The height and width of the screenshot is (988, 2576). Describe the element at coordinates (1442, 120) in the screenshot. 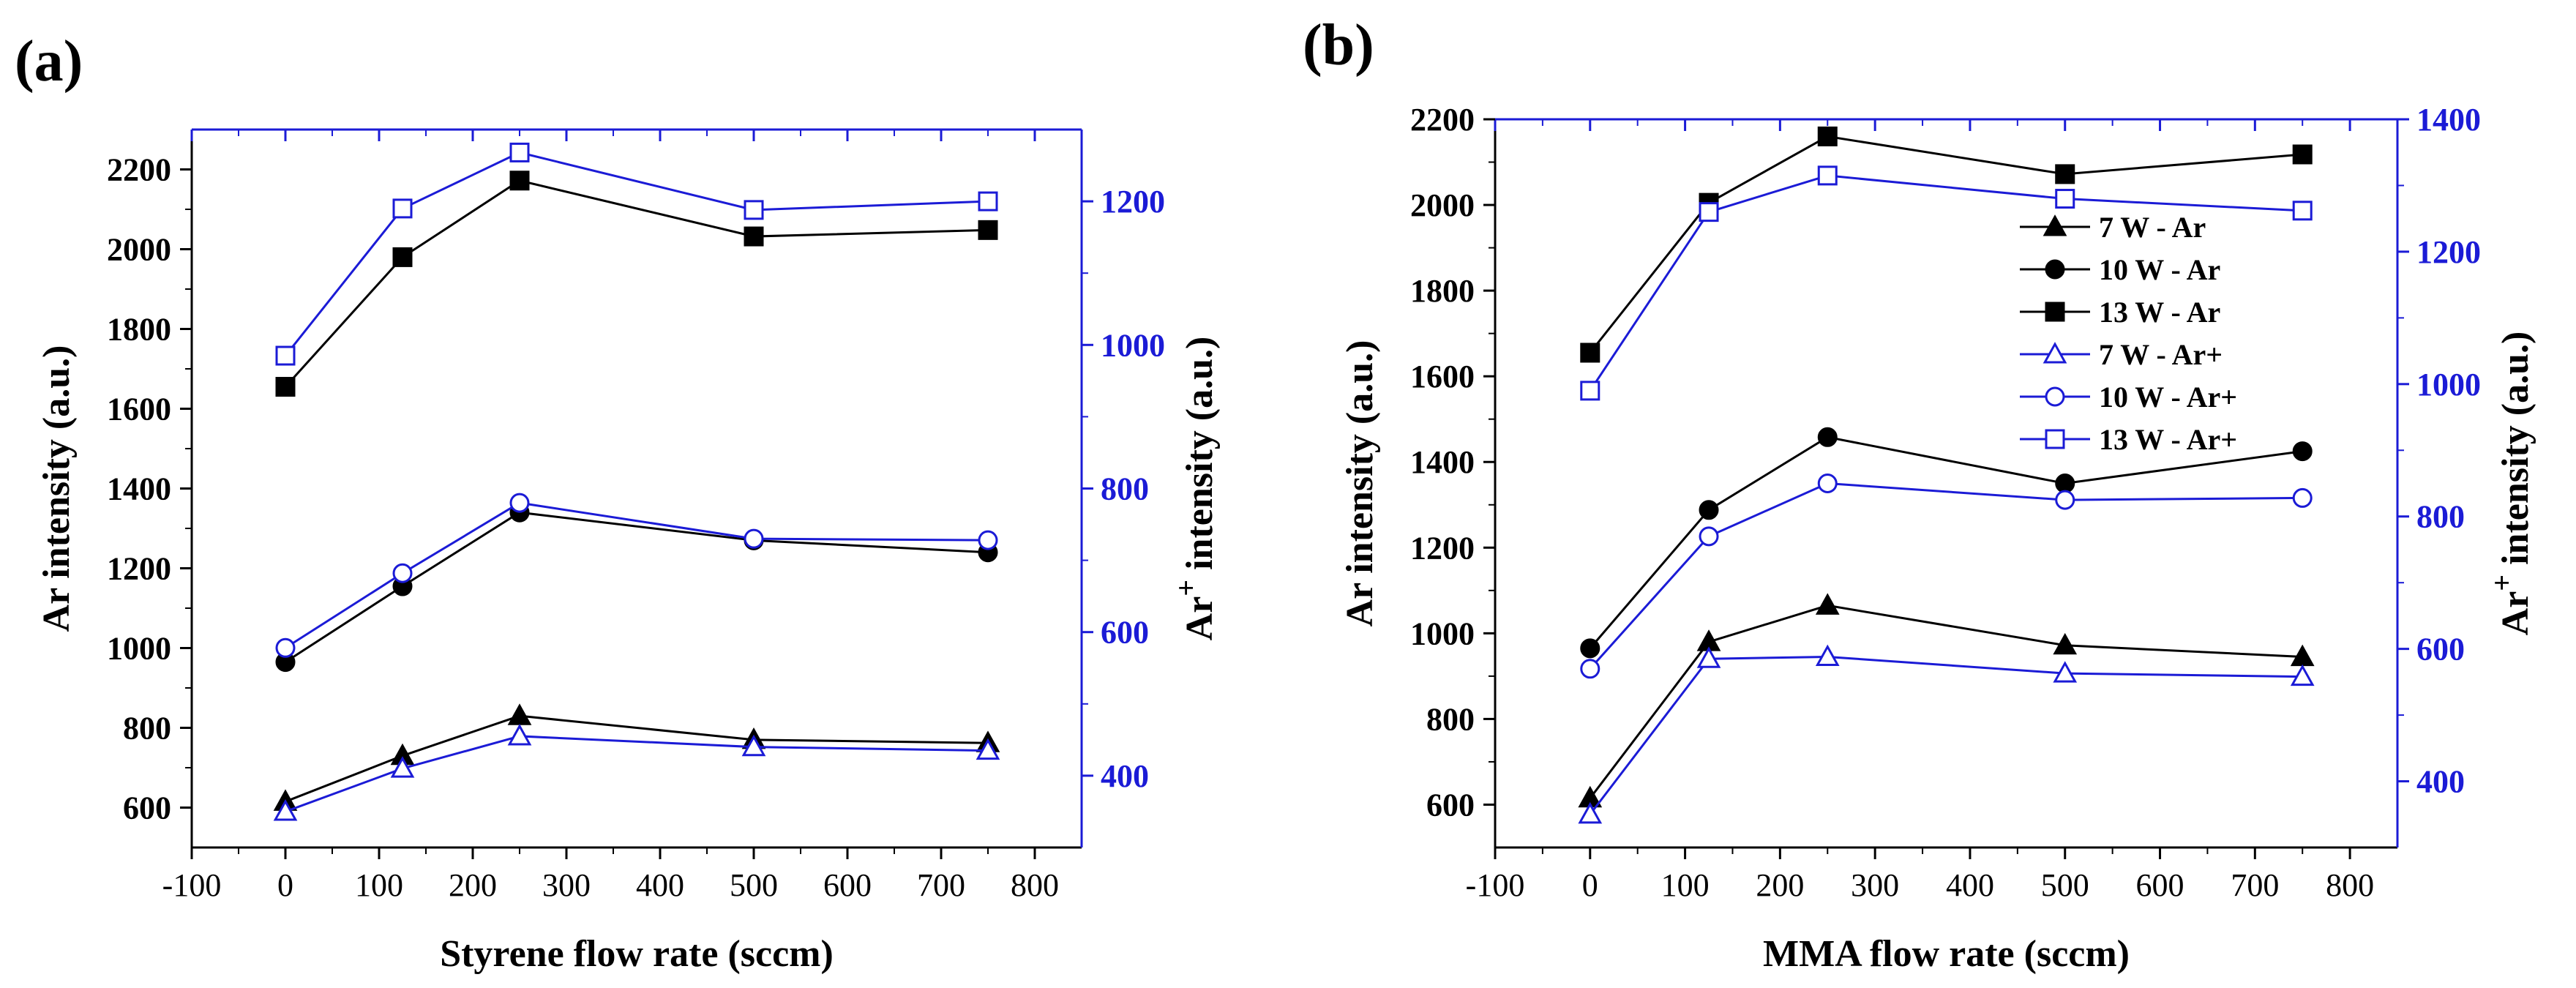

I see `y-tick-label: 2200` at that location.